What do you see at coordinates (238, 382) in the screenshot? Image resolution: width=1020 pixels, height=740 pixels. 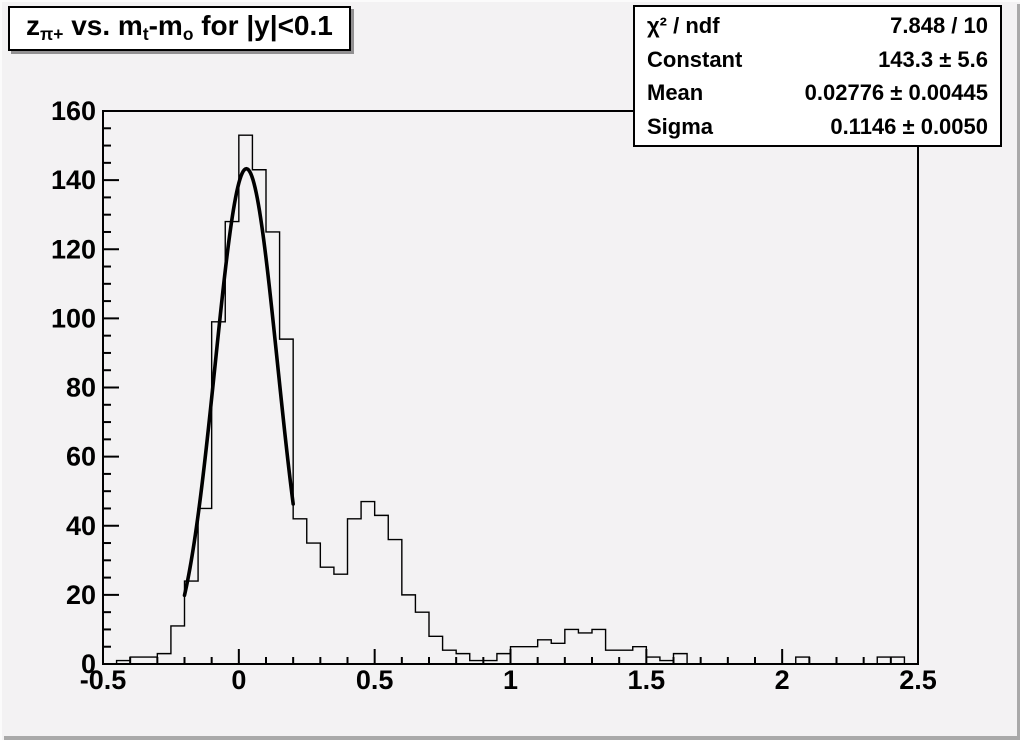 I see `fit-curve` at bounding box center [238, 382].